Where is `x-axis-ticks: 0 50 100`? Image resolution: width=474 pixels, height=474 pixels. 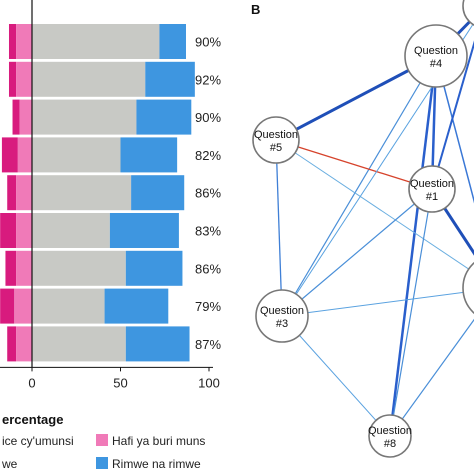
x-axis-ticks: 0 50 100 is located at coordinates (124, 378).